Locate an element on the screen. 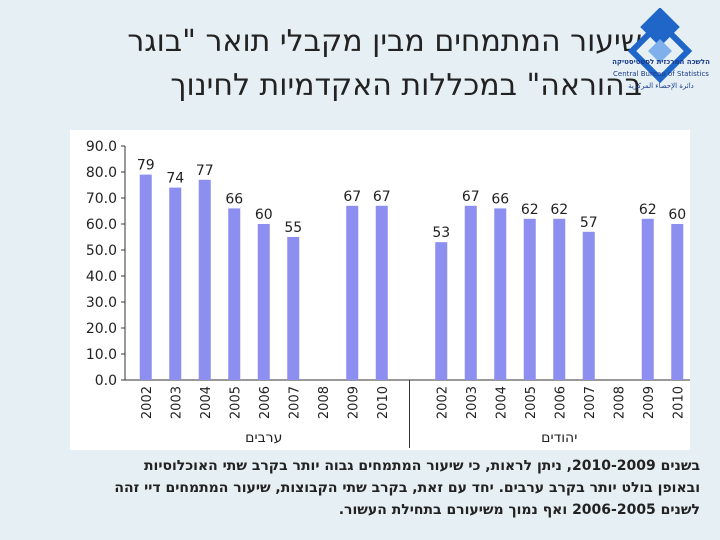 This screenshot has width=720, height=540. bar-value-label: 53 is located at coordinates (441, 233).